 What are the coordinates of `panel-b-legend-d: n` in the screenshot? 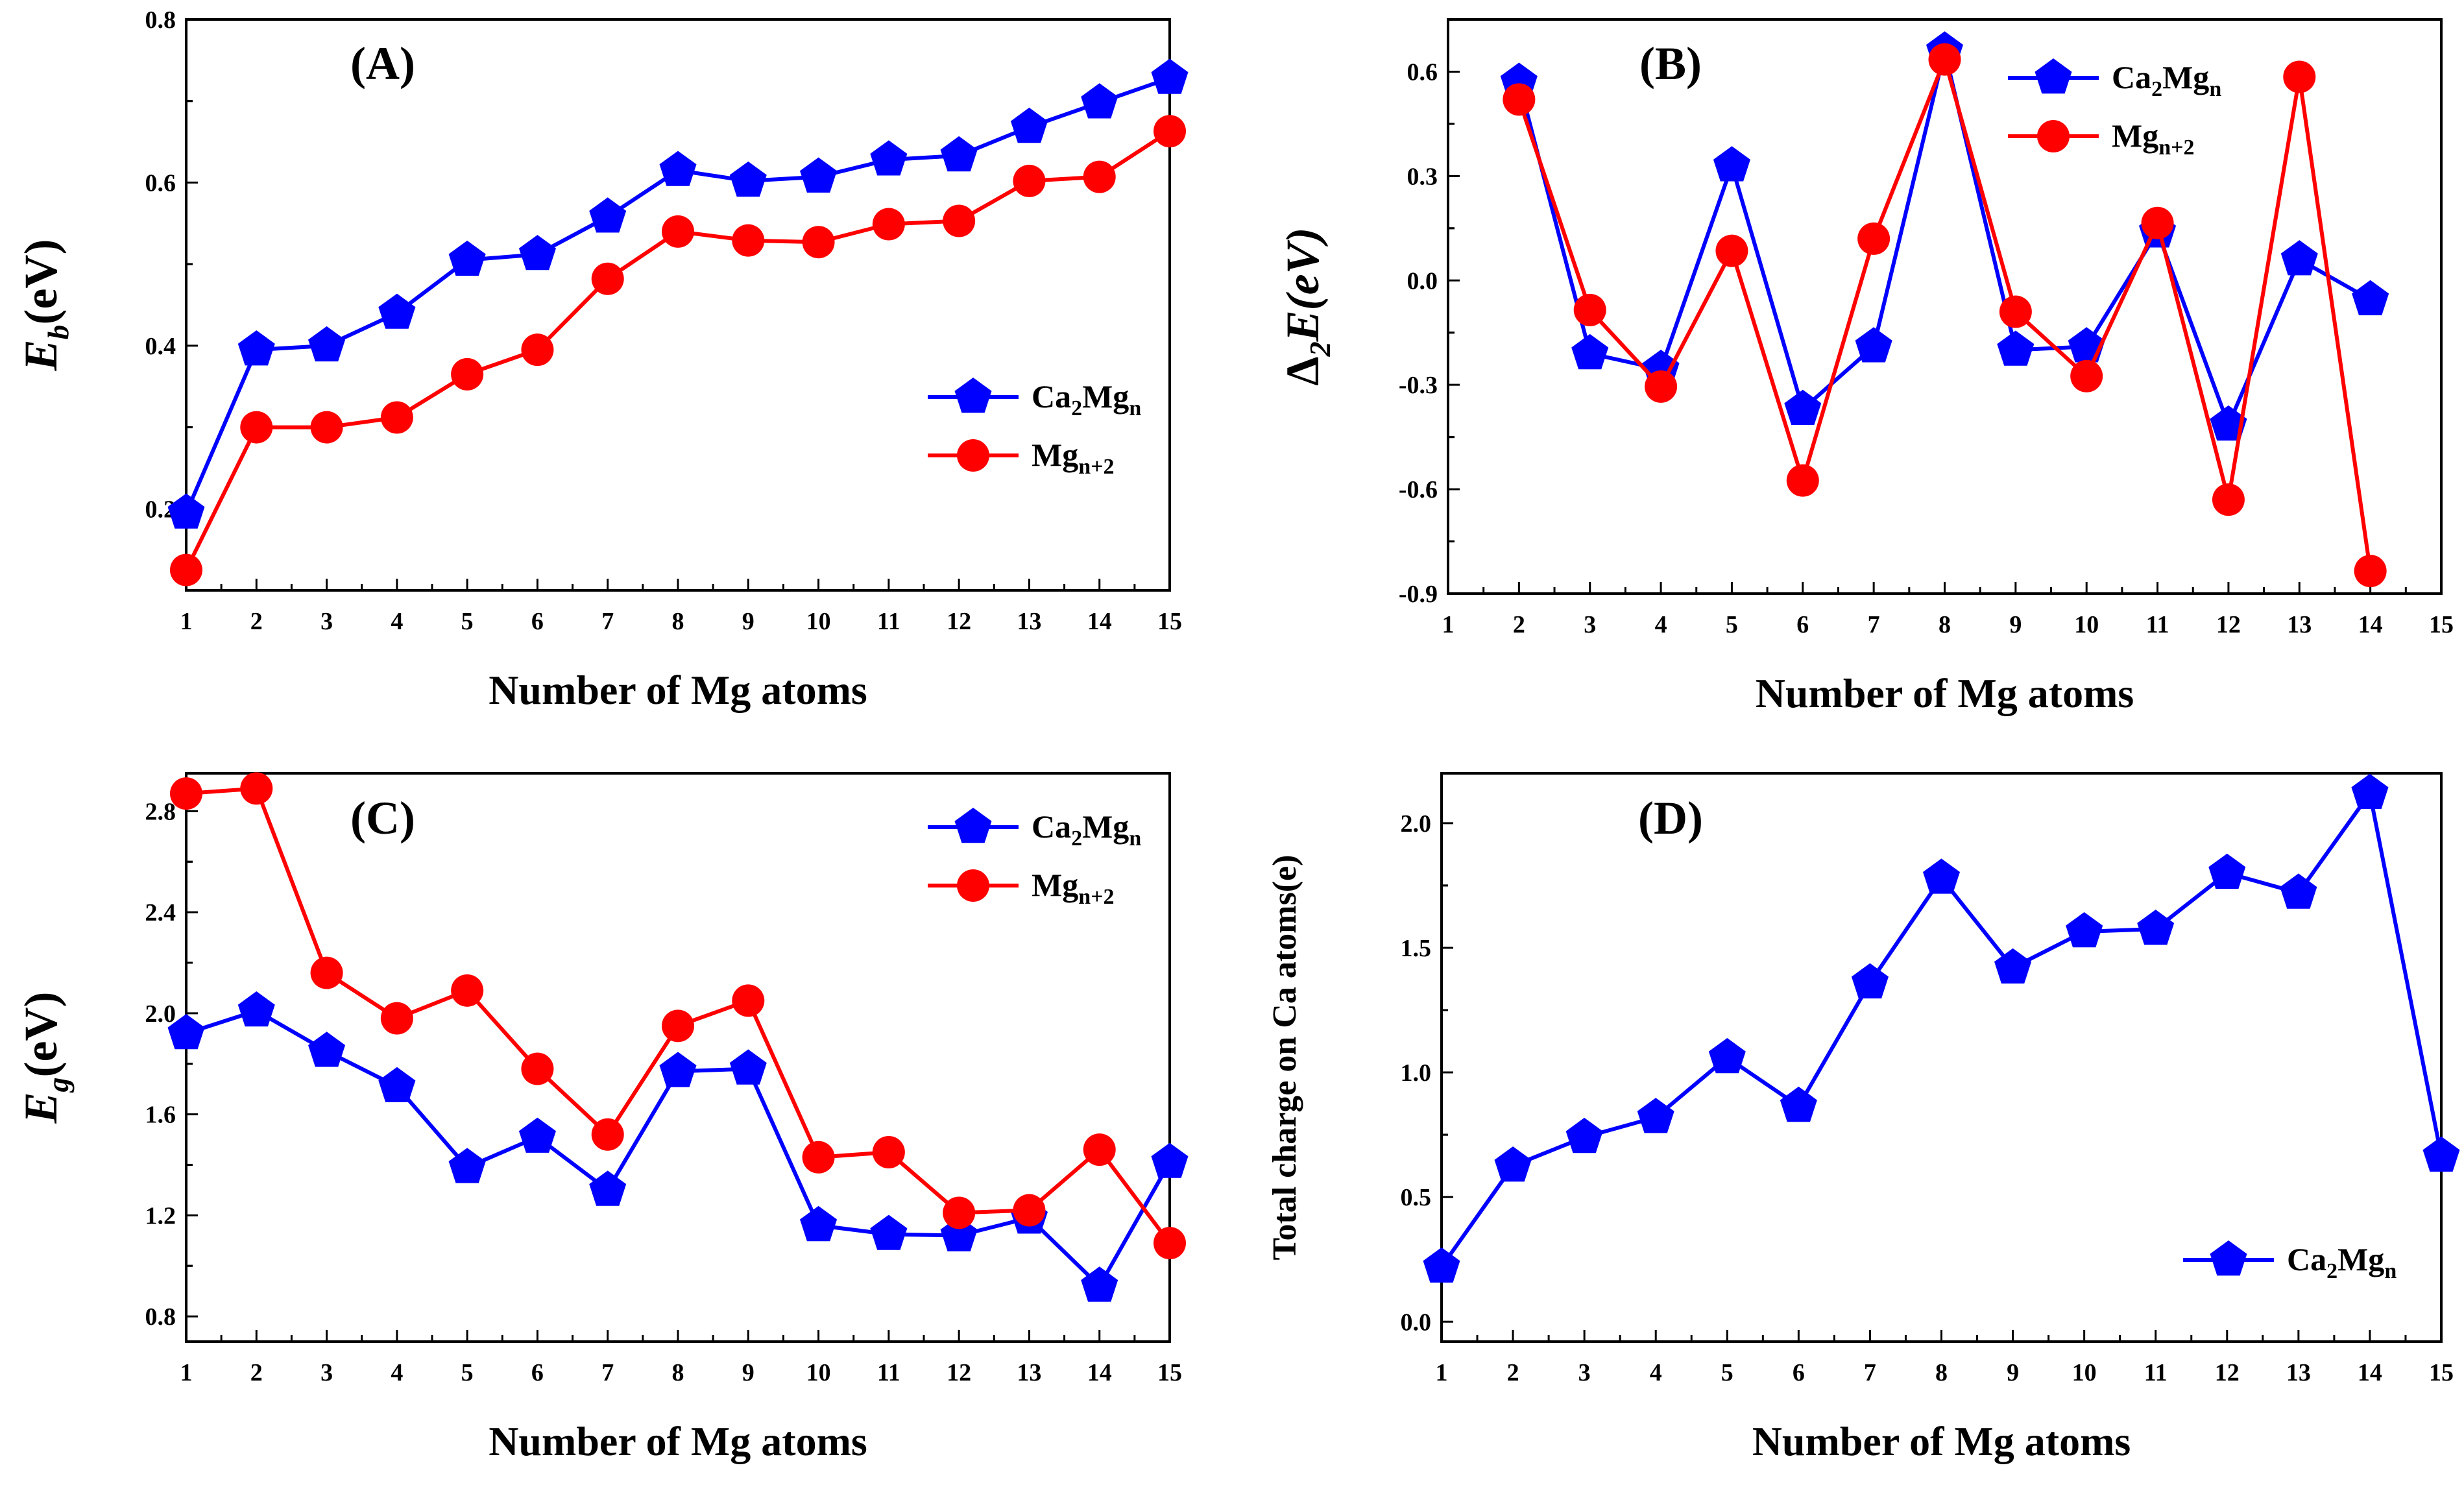 It's located at (2215, 89).